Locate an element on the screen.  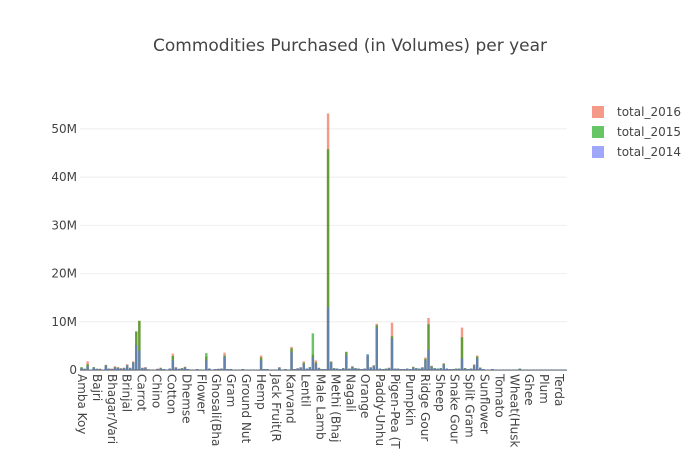
legend-item-total_2016: total_2016 is located at coordinates (636, 112).